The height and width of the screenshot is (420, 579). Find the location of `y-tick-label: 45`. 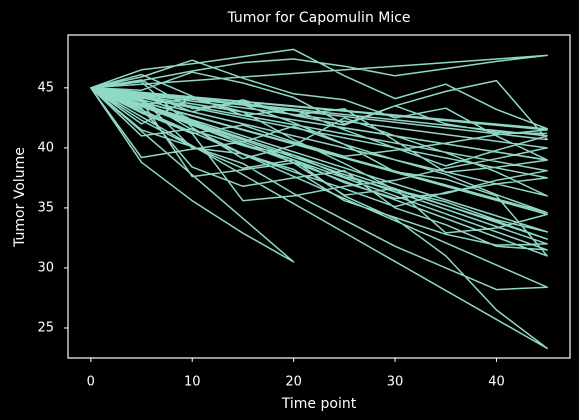

y-tick-label: 45 is located at coordinates (45, 87).